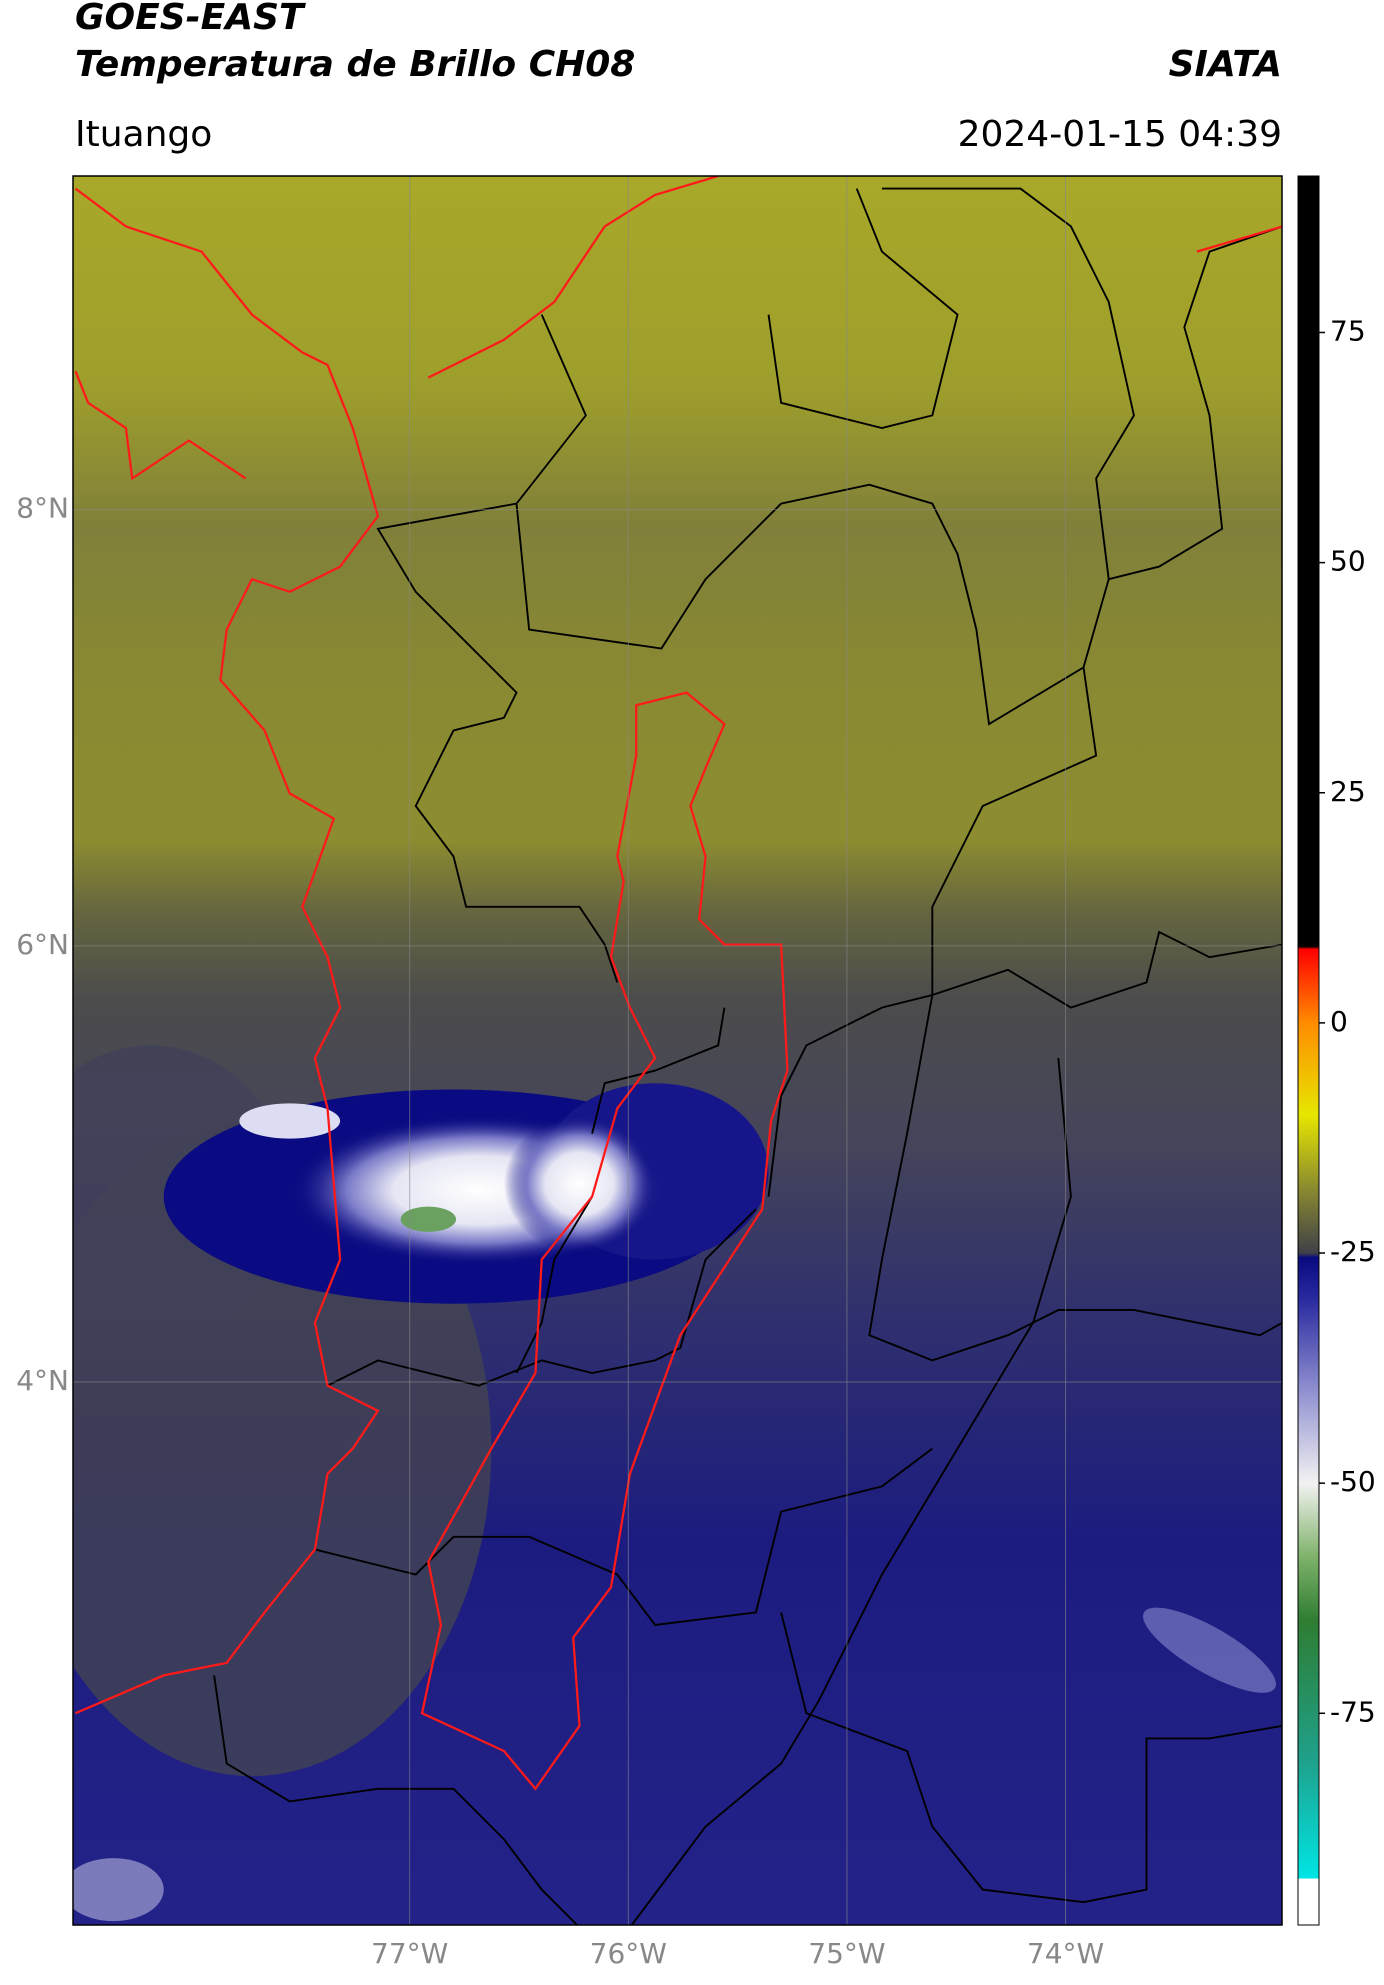 The width and height of the screenshot is (1384, 1985). What do you see at coordinates (1065, 1953) in the screenshot?
I see `lon-tick-label: 74°W` at bounding box center [1065, 1953].